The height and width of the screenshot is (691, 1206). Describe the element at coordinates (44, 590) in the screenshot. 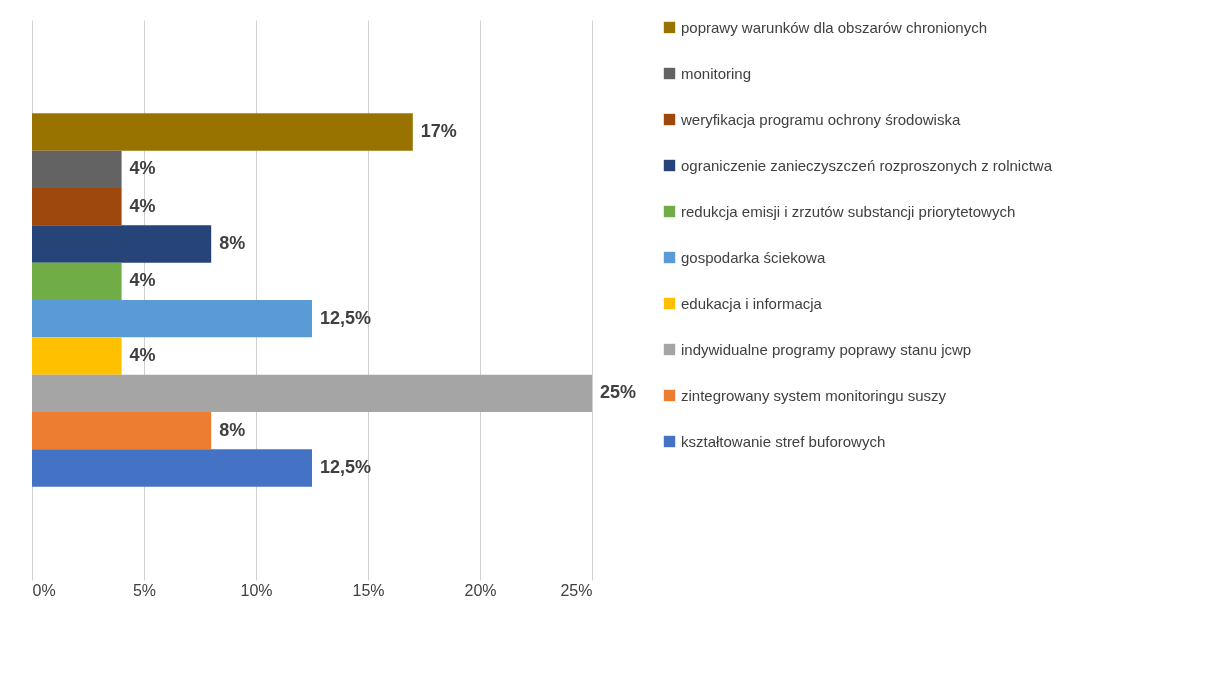

I see `x-tick-label: 0%` at that location.